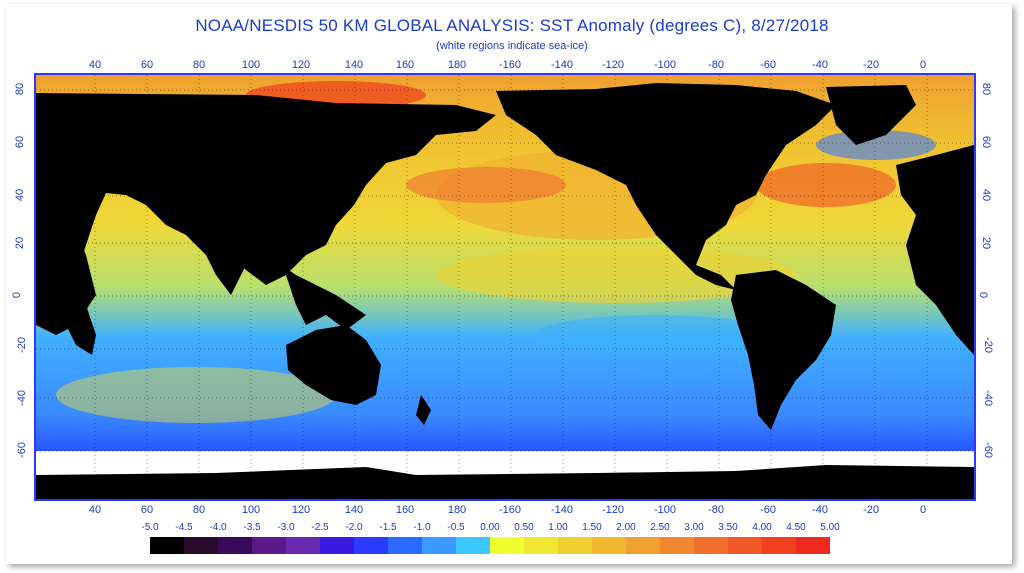 The height and width of the screenshot is (573, 1024). I want to click on lon-tick-bottom: -160, so click(510, 510).